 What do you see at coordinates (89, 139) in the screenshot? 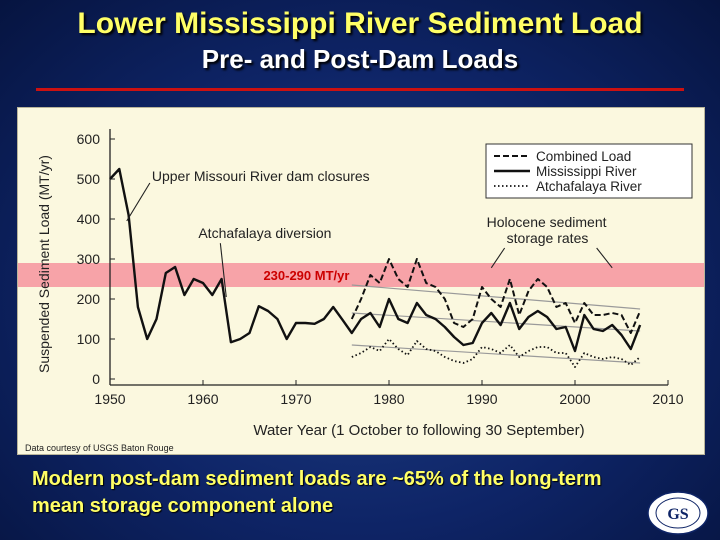
I see `y-tick-label: 600` at bounding box center [89, 139].